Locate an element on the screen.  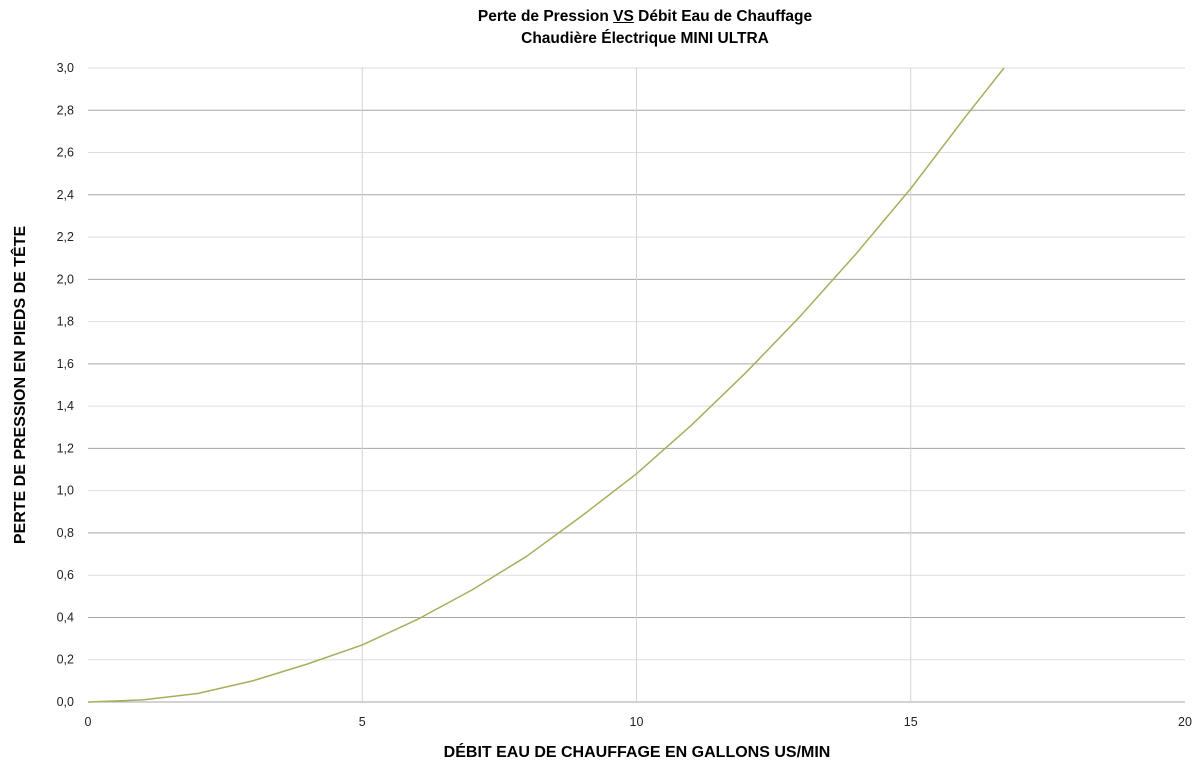
x-tick-label: 10 is located at coordinates (637, 722).